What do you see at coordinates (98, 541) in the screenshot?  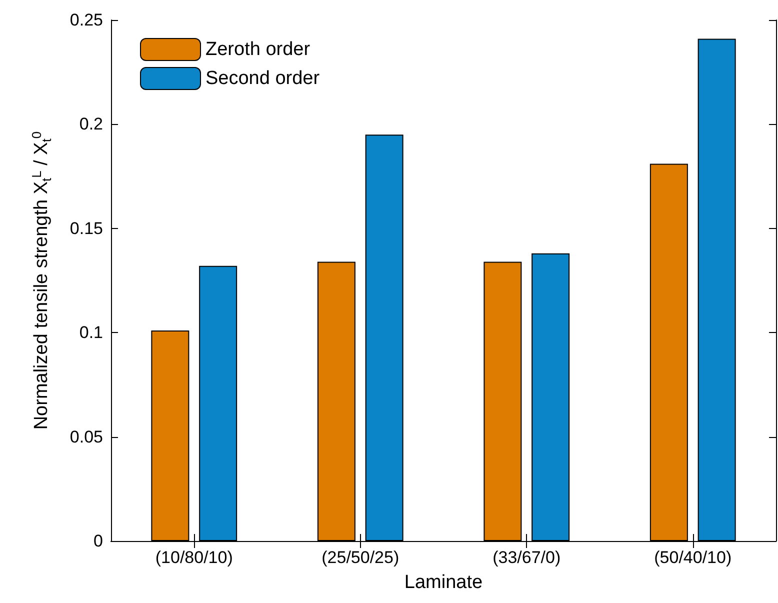 I see `y-tick-label: 0` at bounding box center [98, 541].